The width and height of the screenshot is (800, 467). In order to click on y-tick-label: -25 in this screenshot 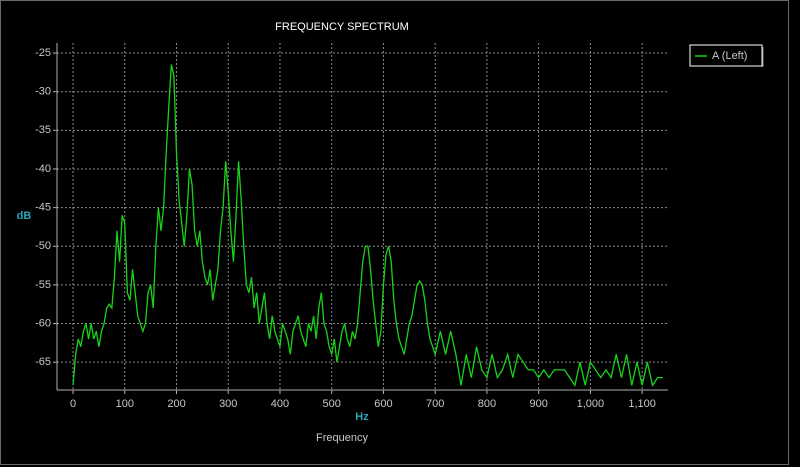, I will do `click(43, 53)`.